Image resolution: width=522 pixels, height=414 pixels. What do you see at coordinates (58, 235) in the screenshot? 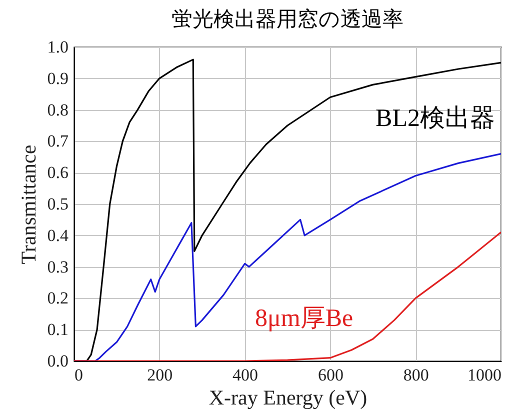
I see `y-tick-label: 0.4` at bounding box center [58, 235].